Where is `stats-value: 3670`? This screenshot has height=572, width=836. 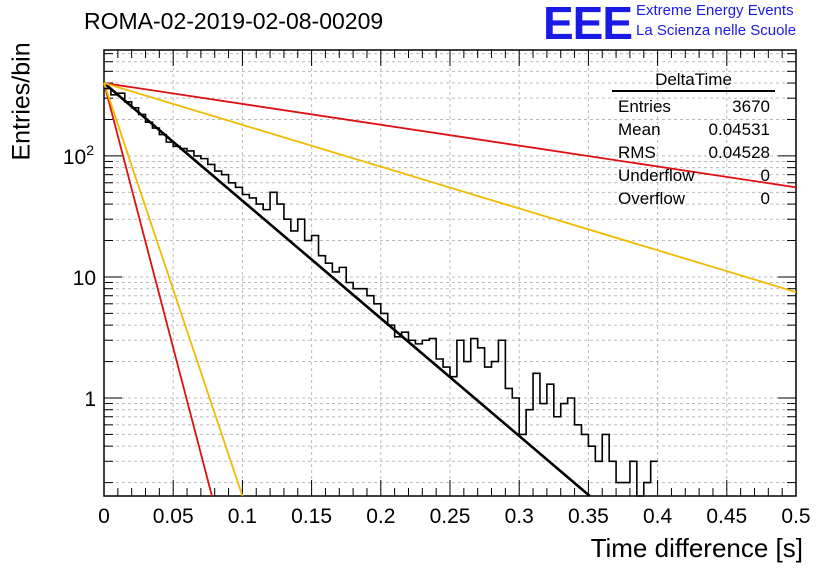 stats-value: 3670 is located at coordinates (751, 106).